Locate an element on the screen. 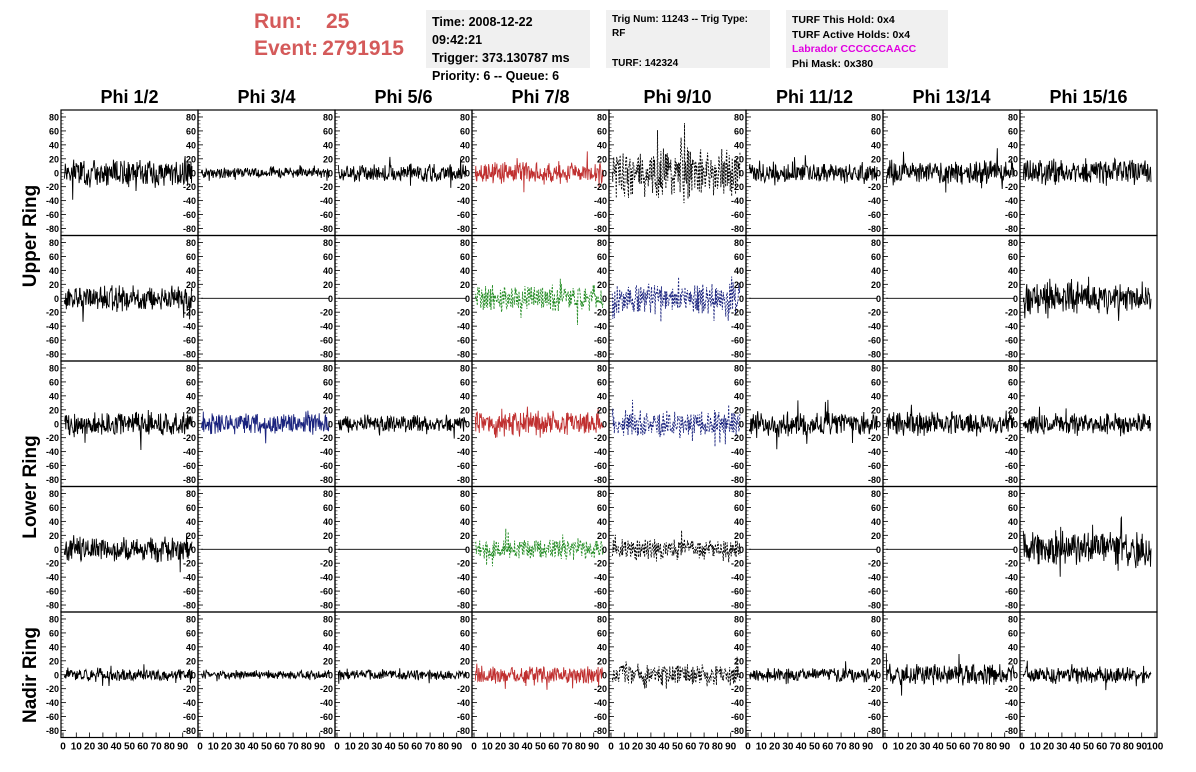  panel-r1-c5: 80 60 40 20 0 -20 -40 -60 -80 is located at coordinates (670, 173).